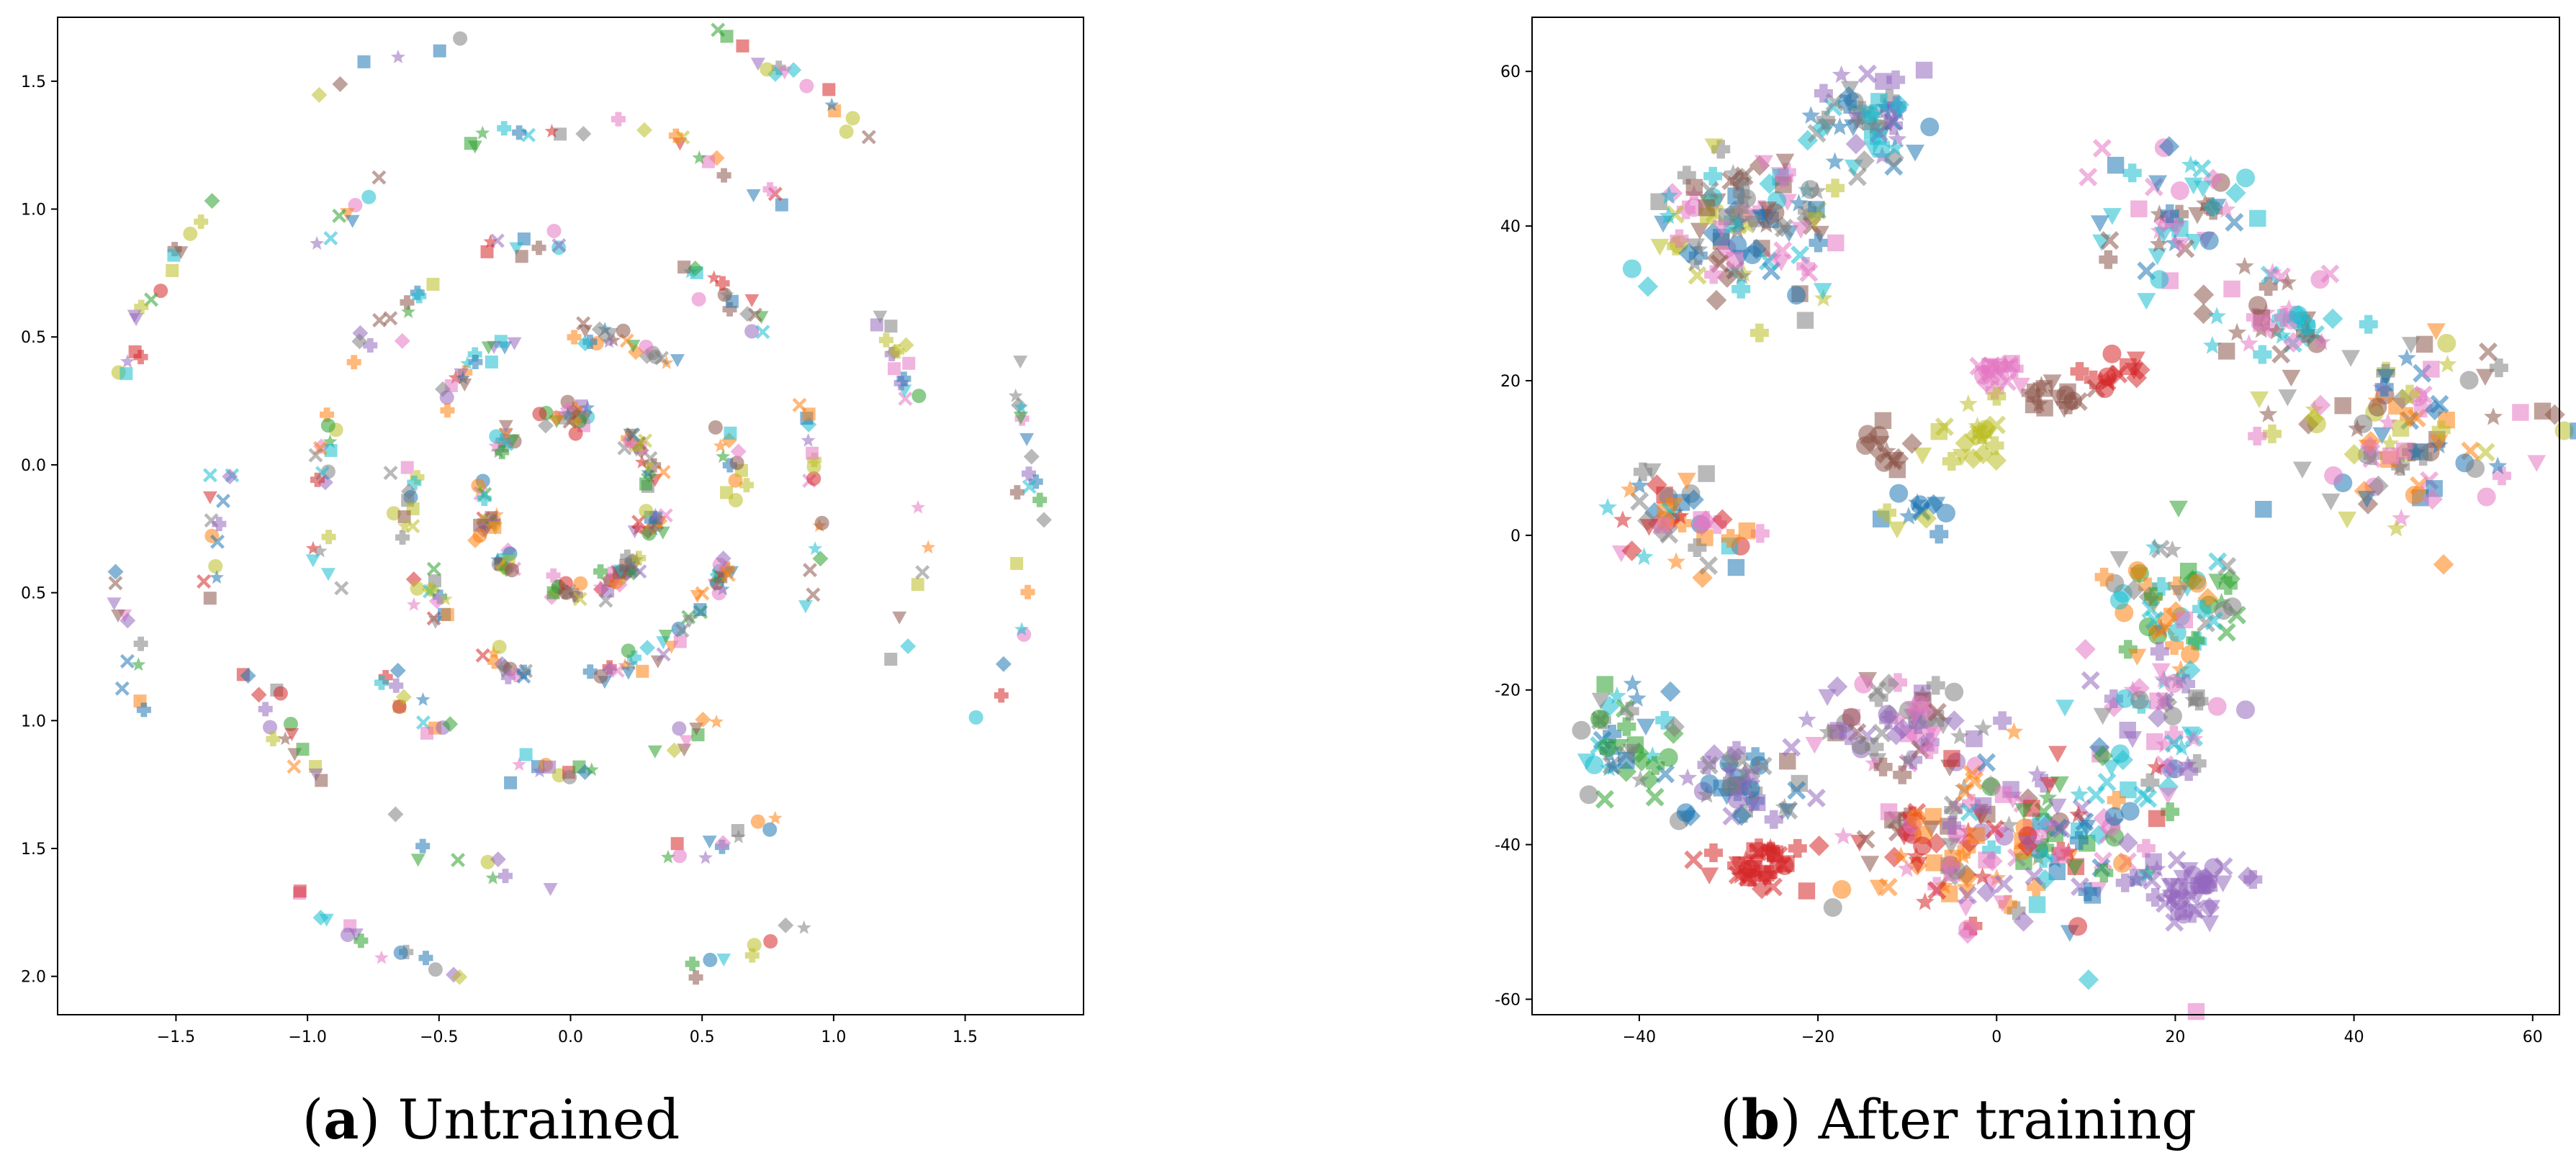 The height and width of the screenshot is (1168, 2576). Describe the element at coordinates (538, 1119) in the screenshot. I see `caption-text-untrained: Untrained` at that location.